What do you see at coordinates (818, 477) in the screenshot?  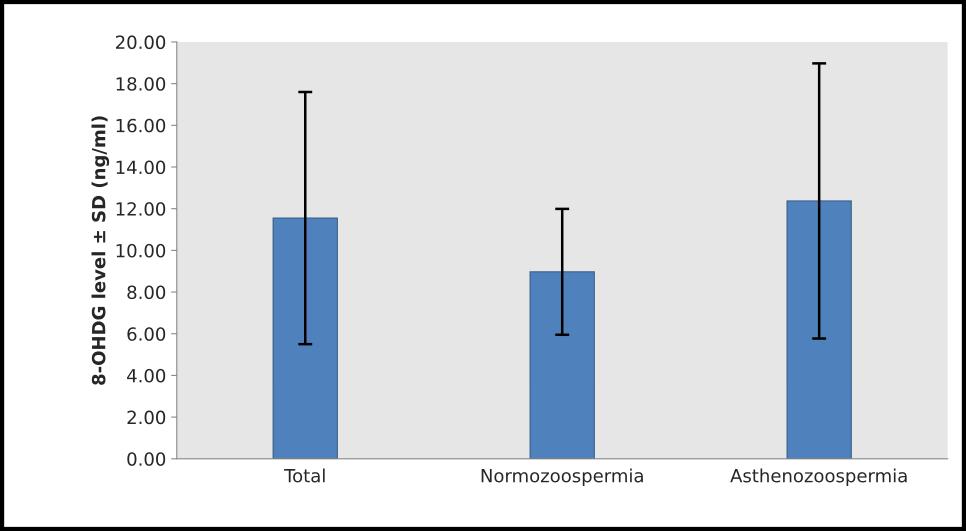 I see `x-tick-label: Asthenozoospermia` at bounding box center [818, 477].